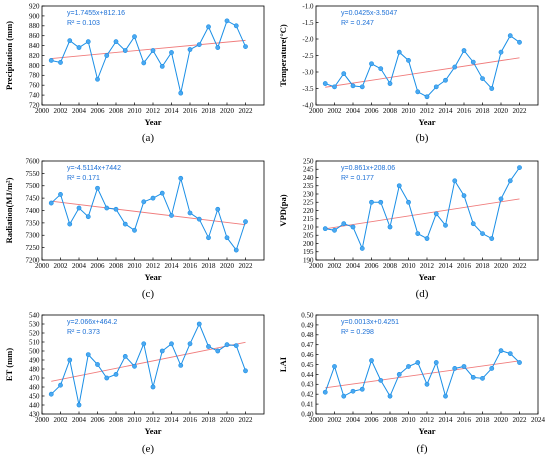  What do you see at coordinates (33, 186) in the screenshot?
I see `y-tick-label: 7500` at bounding box center [33, 186].